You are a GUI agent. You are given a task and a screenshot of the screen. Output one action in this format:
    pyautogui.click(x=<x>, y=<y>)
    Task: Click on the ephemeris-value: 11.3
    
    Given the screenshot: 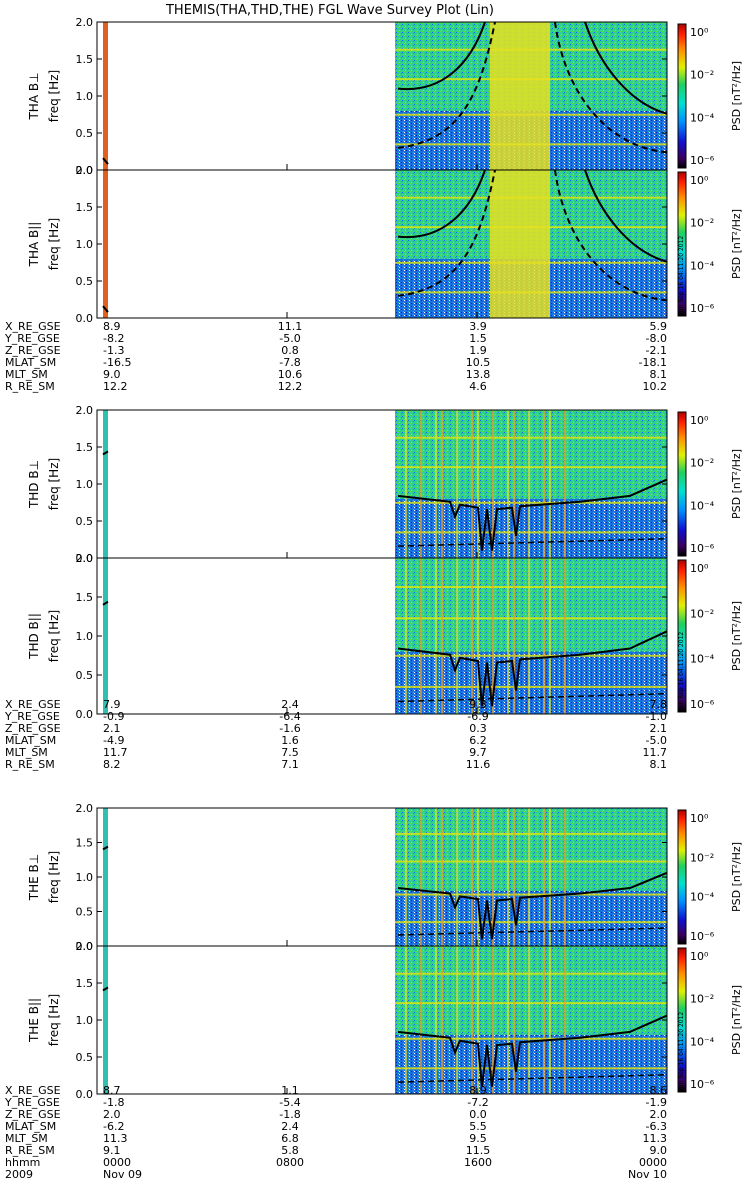 What is the action you would take?
    pyautogui.click(x=115, y=1138)
    